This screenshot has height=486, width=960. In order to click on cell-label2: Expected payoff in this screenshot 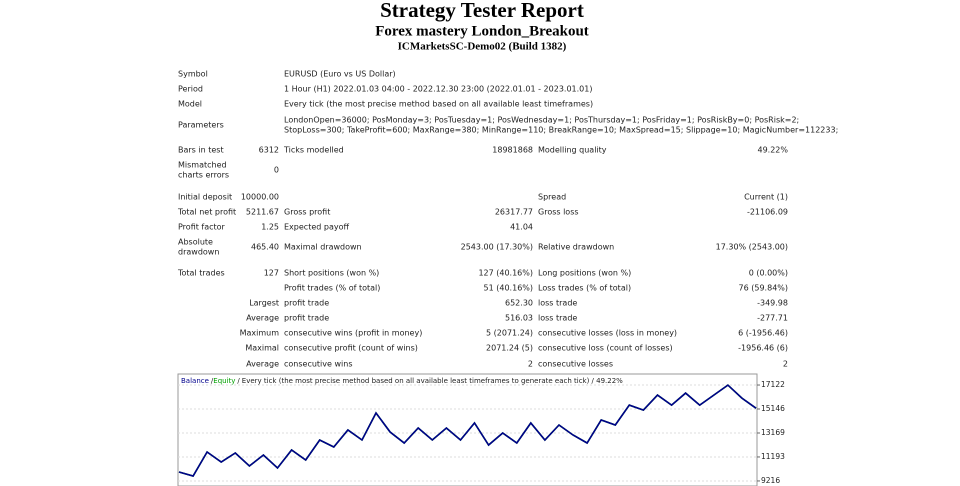, I will do `click(316, 227)`.